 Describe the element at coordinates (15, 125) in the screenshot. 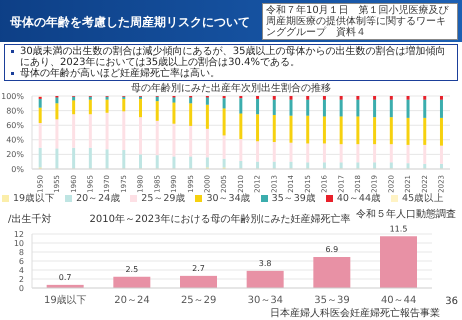

I see `y-tick-label: 60%` at that location.